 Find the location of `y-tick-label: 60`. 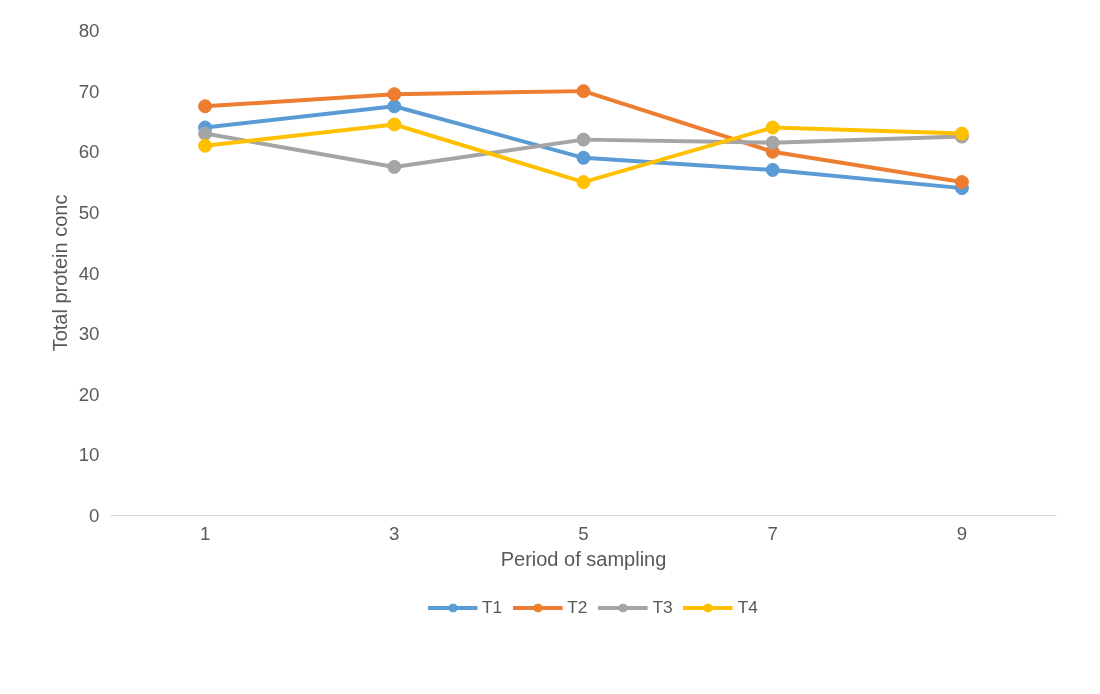

y-tick-label: 60 is located at coordinates (89, 152).